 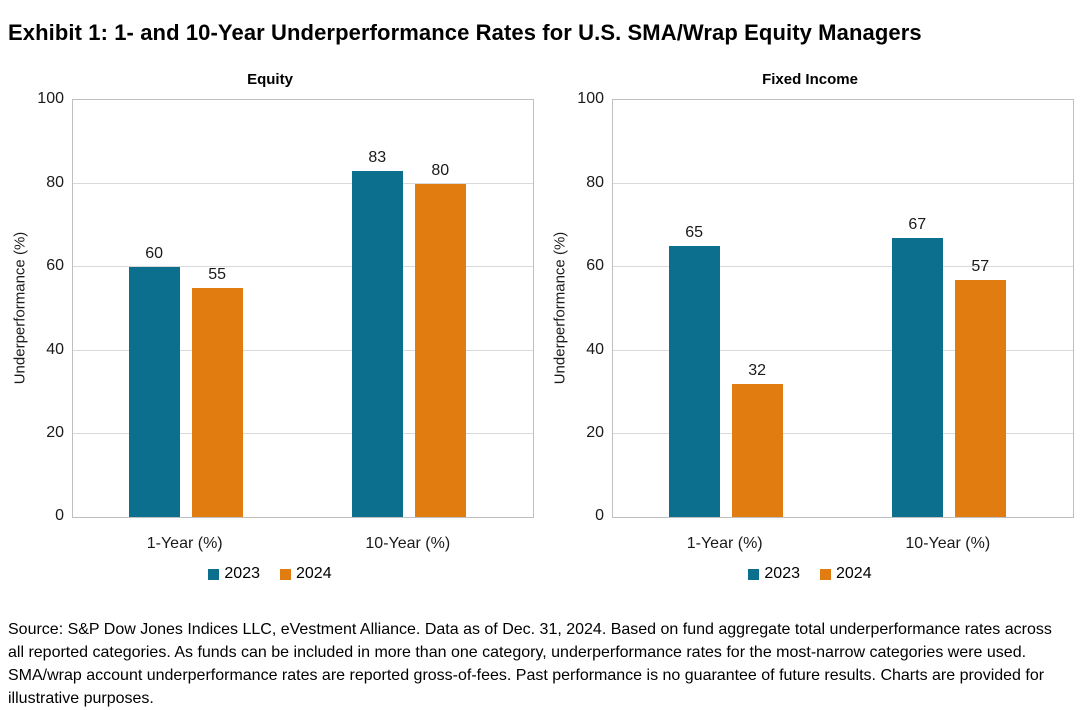 I want to click on bar-group-2: 83 80, so click(x=408, y=333).